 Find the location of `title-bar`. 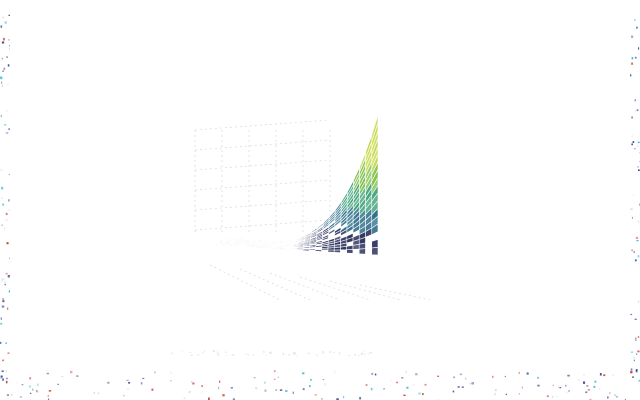

title-bar is located at coordinates (320, 6).